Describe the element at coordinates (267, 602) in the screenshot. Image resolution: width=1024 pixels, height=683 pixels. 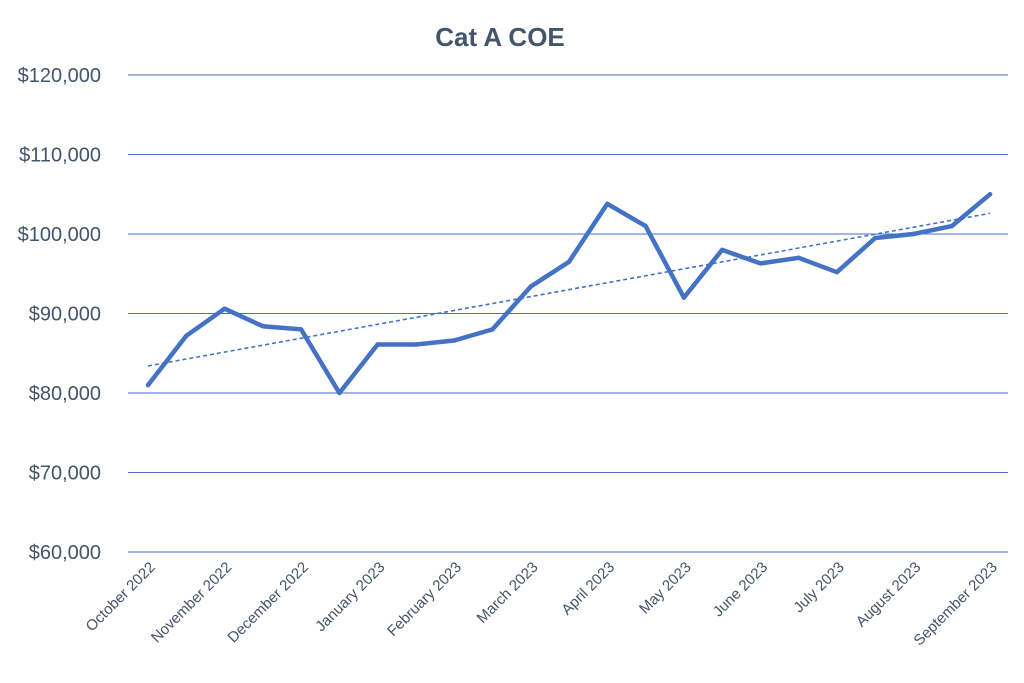
I see `x-tick-label: December 2022` at that location.